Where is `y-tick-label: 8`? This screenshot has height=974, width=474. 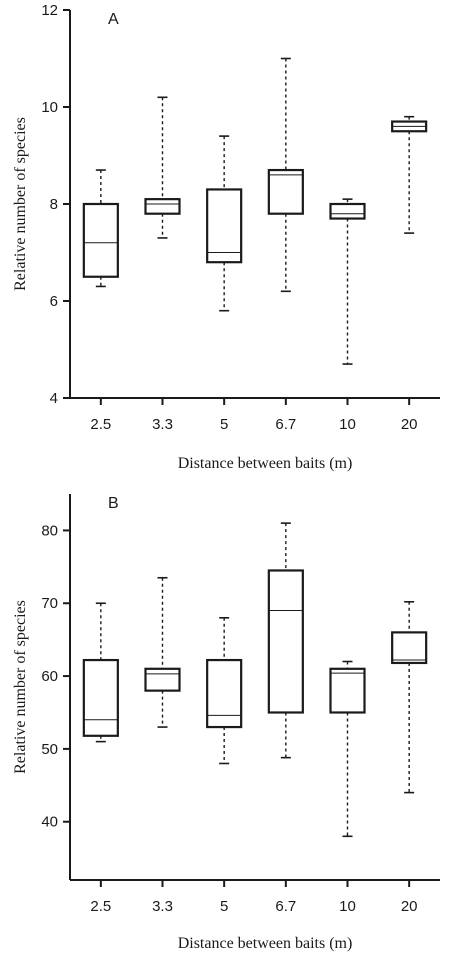
y-tick-label: 8 is located at coordinates (54, 204).